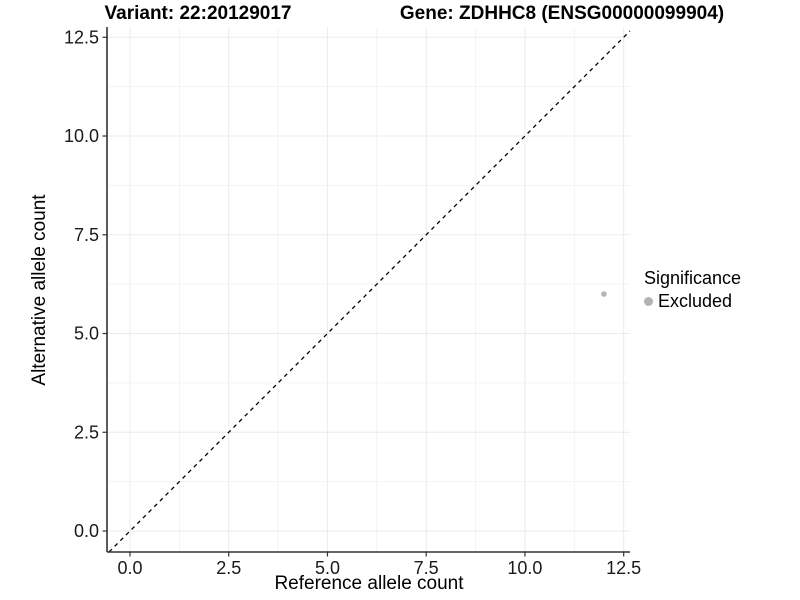 This screenshot has height=600, width=800. Describe the element at coordinates (562, 13) in the screenshot. I see `gene-title: Gene: ZDHHC8 (ENSG00000099904)` at that location.